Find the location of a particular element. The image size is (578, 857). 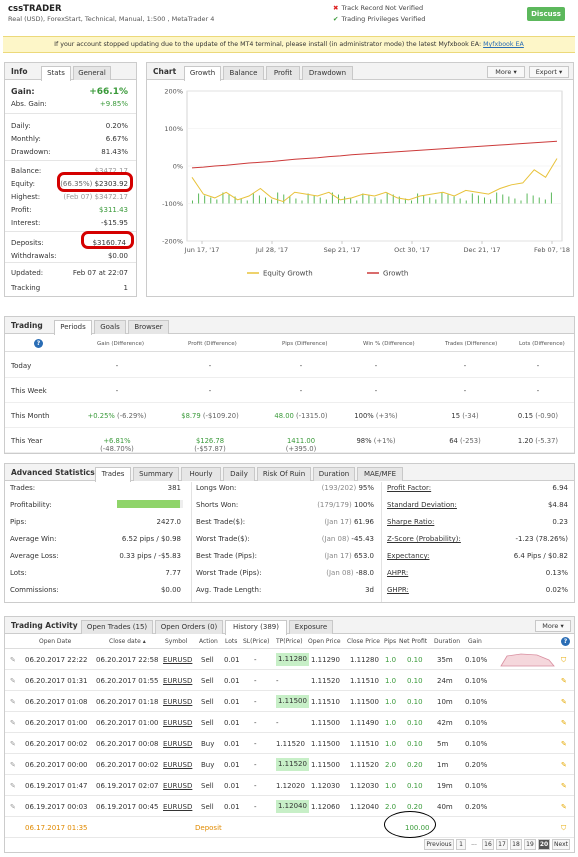

period-label: This Year is located at coordinates (27, 441).